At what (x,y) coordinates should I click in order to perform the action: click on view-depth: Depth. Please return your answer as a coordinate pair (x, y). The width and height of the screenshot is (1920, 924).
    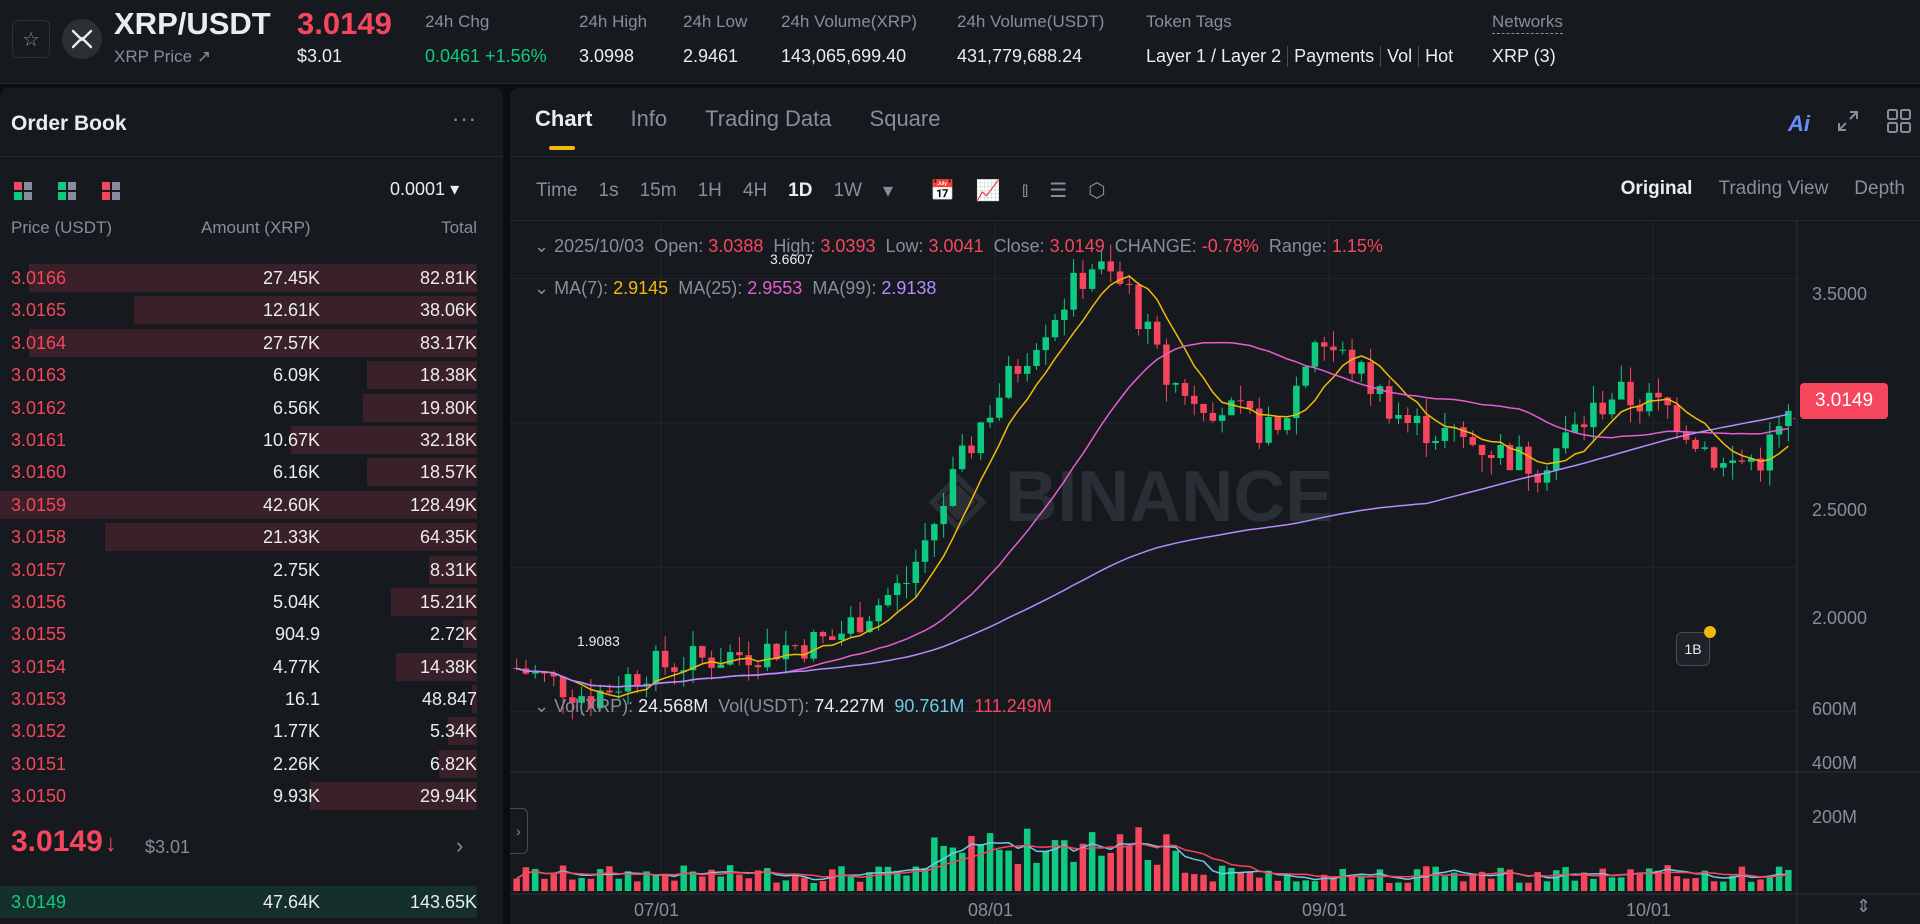
    Looking at the image, I should click on (1879, 188).